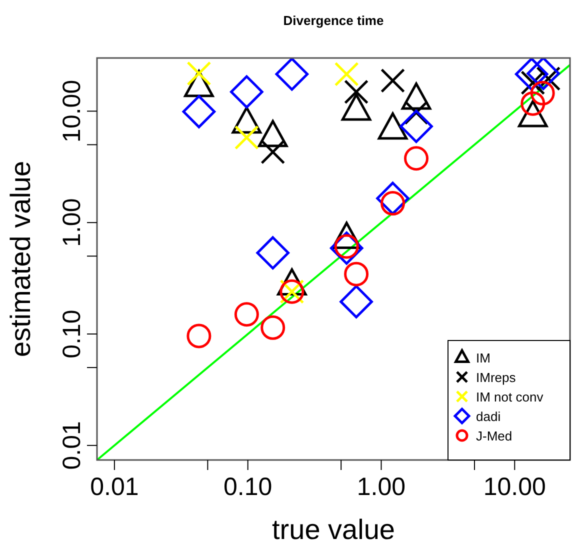  What do you see at coordinates (514, 487) in the screenshot?
I see `x-tick-label: 10.00` at bounding box center [514, 487].